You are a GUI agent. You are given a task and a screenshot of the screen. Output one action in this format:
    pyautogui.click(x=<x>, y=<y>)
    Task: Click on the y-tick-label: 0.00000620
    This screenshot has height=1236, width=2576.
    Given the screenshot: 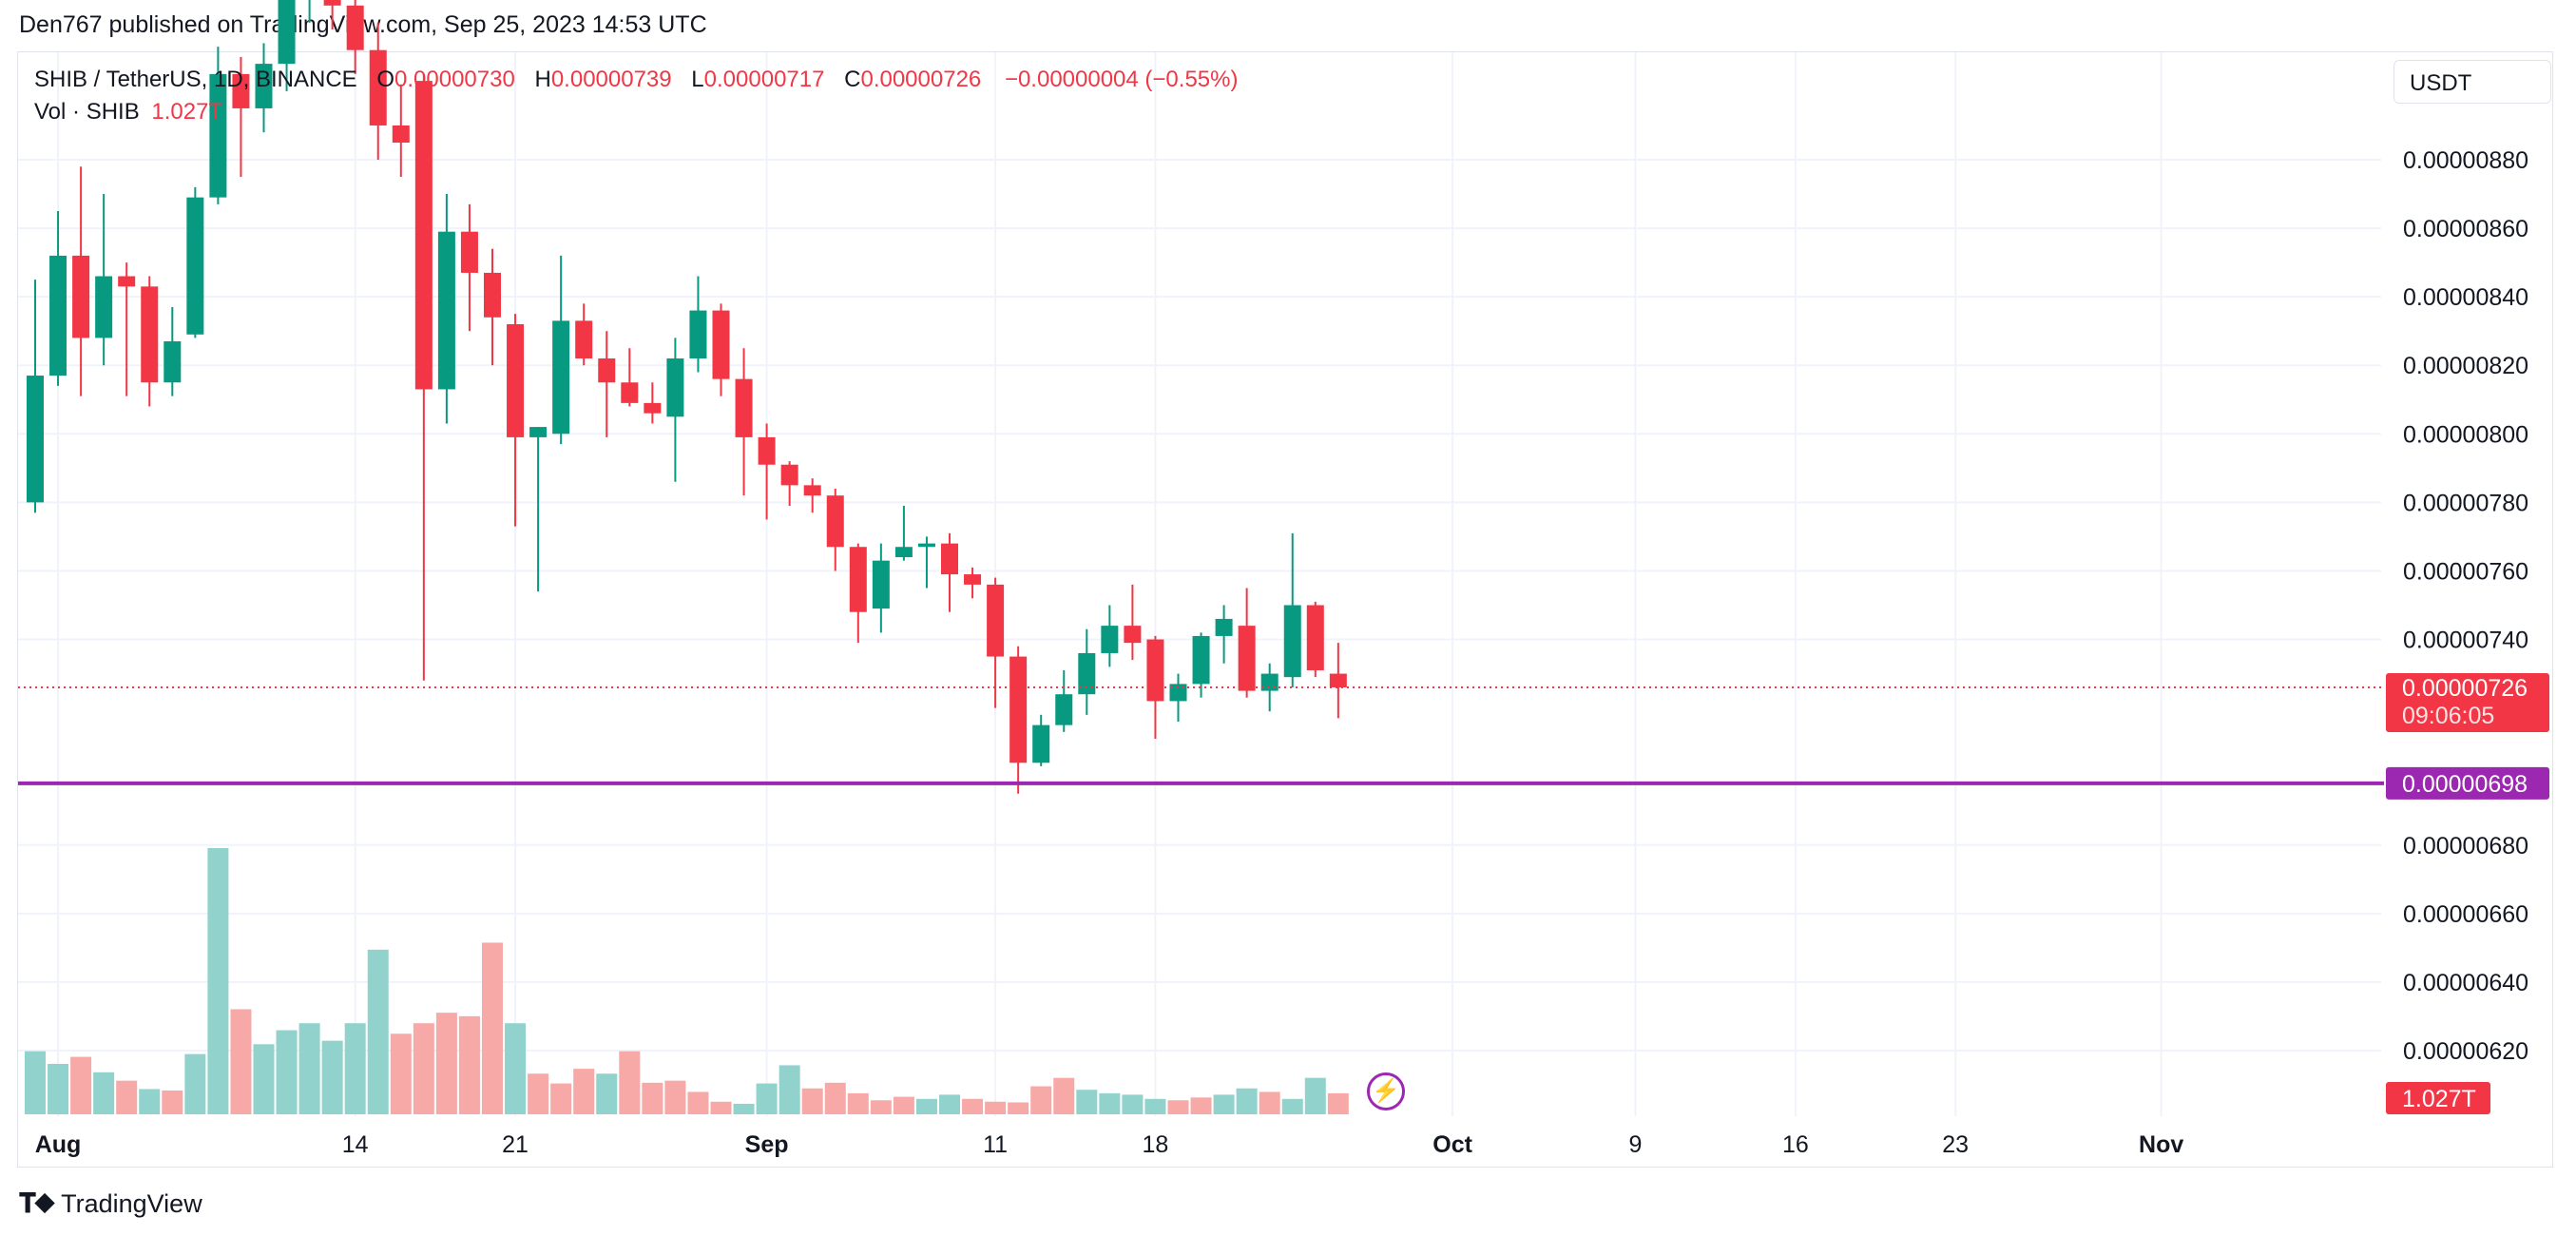 What is the action you would take?
    pyautogui.click(x=2465, y=1051)
    